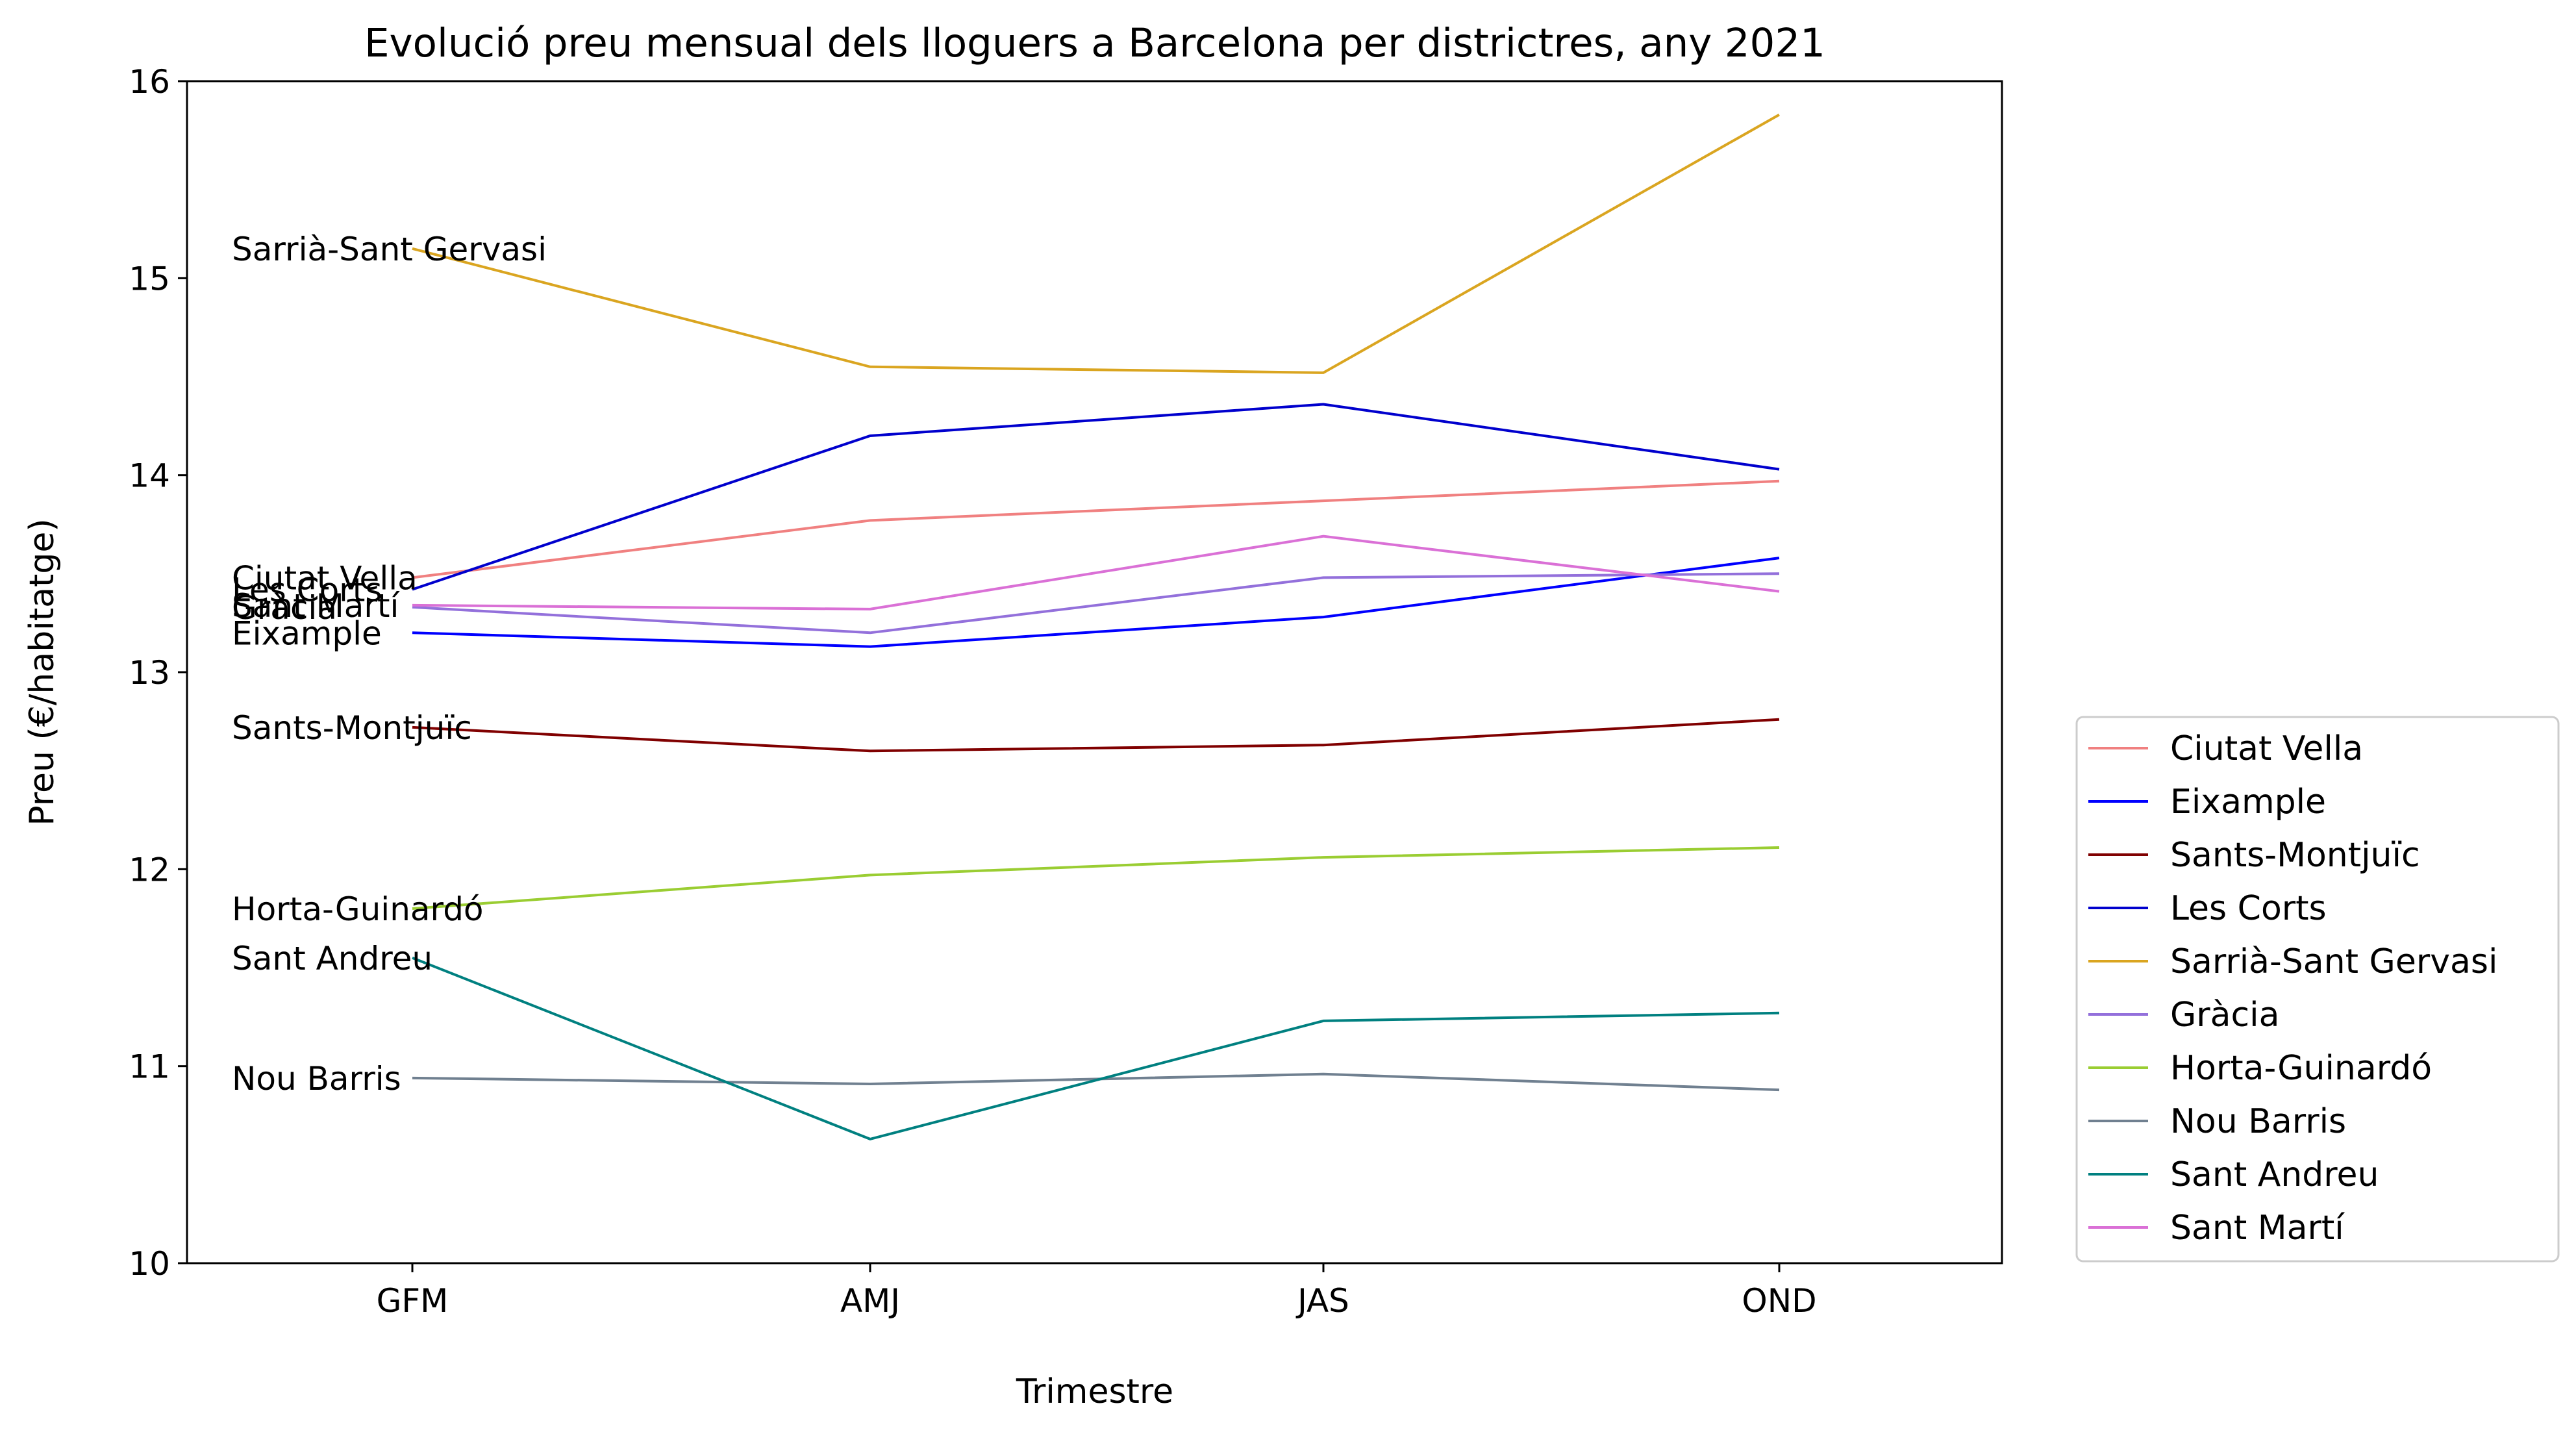 This screenshot has width=2576, height=1434. Describe the element at coordinates (149, 476) in the screenshot. I see `y-tick-label: 14` at that location.